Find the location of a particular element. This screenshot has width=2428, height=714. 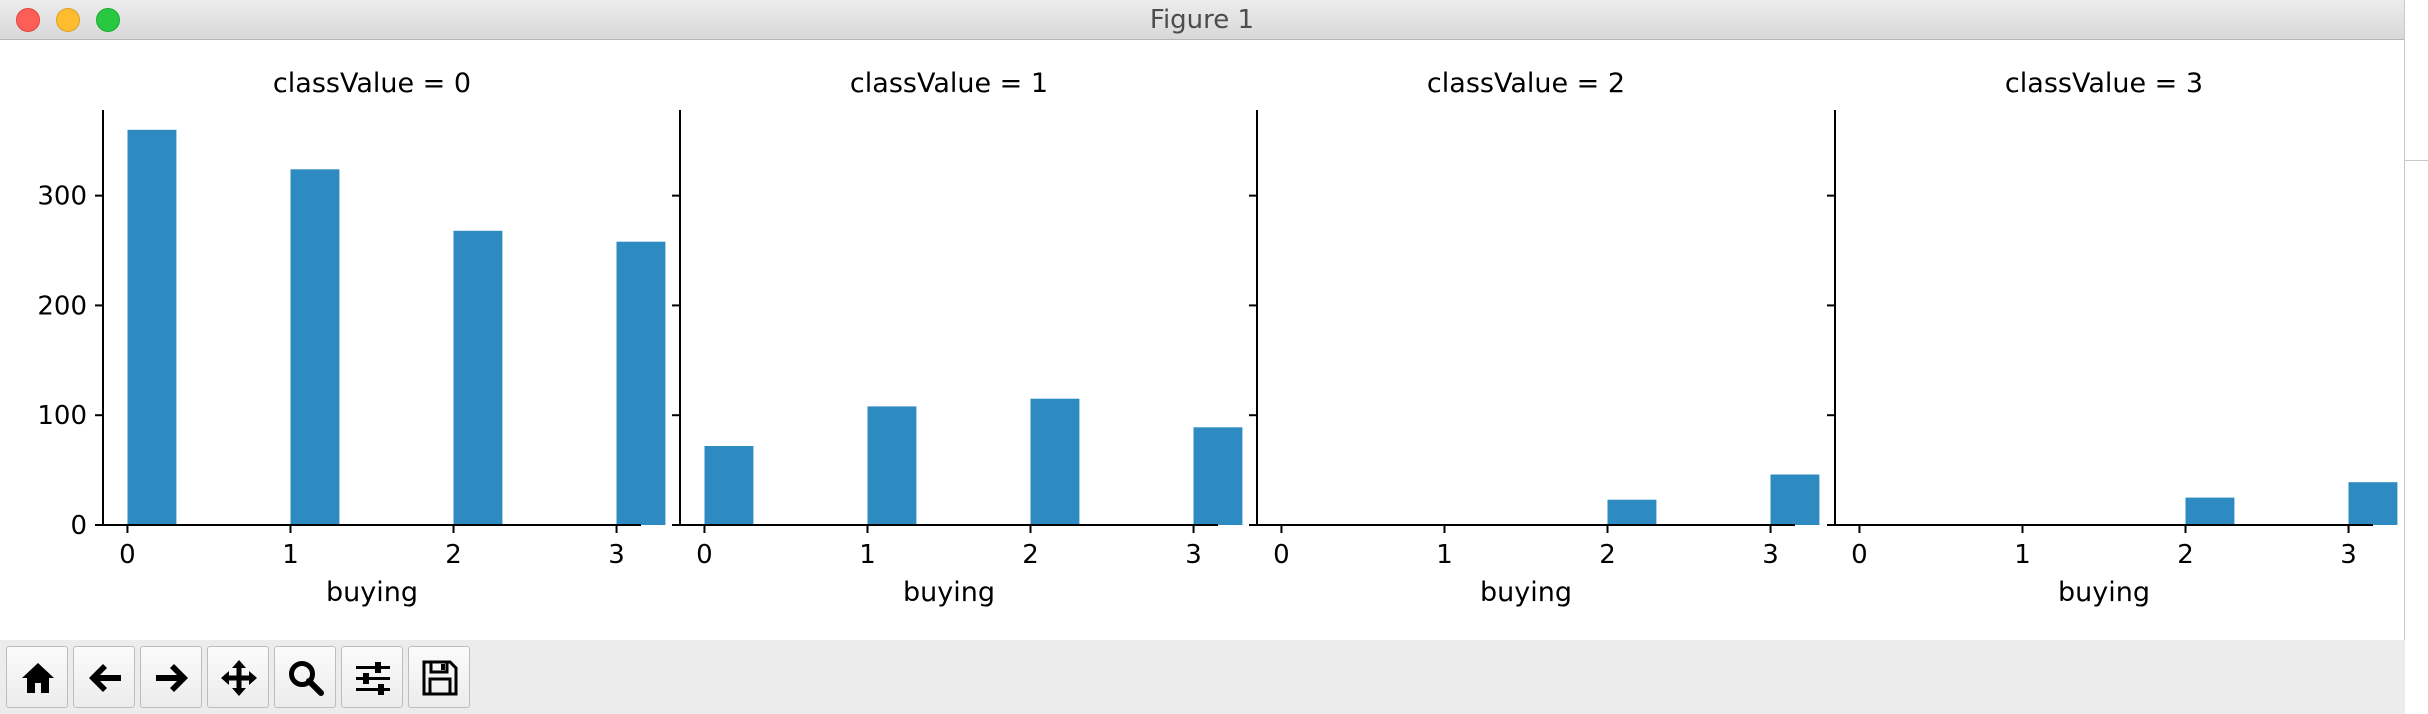

zoom-button is located at coordinates (305, 677).